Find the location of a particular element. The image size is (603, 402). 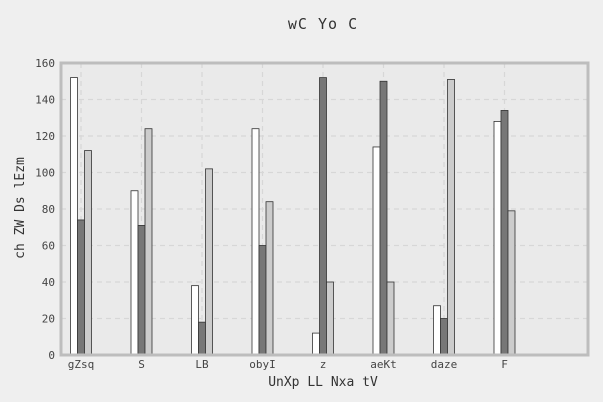

x-tick-label: F is located at coordinates (504, 364).